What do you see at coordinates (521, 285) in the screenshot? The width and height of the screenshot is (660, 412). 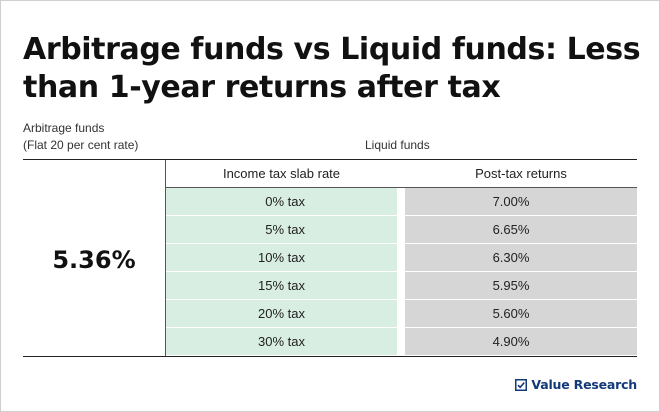 I see `returns-cell: 5.95%` at bounding box center [521, 285].